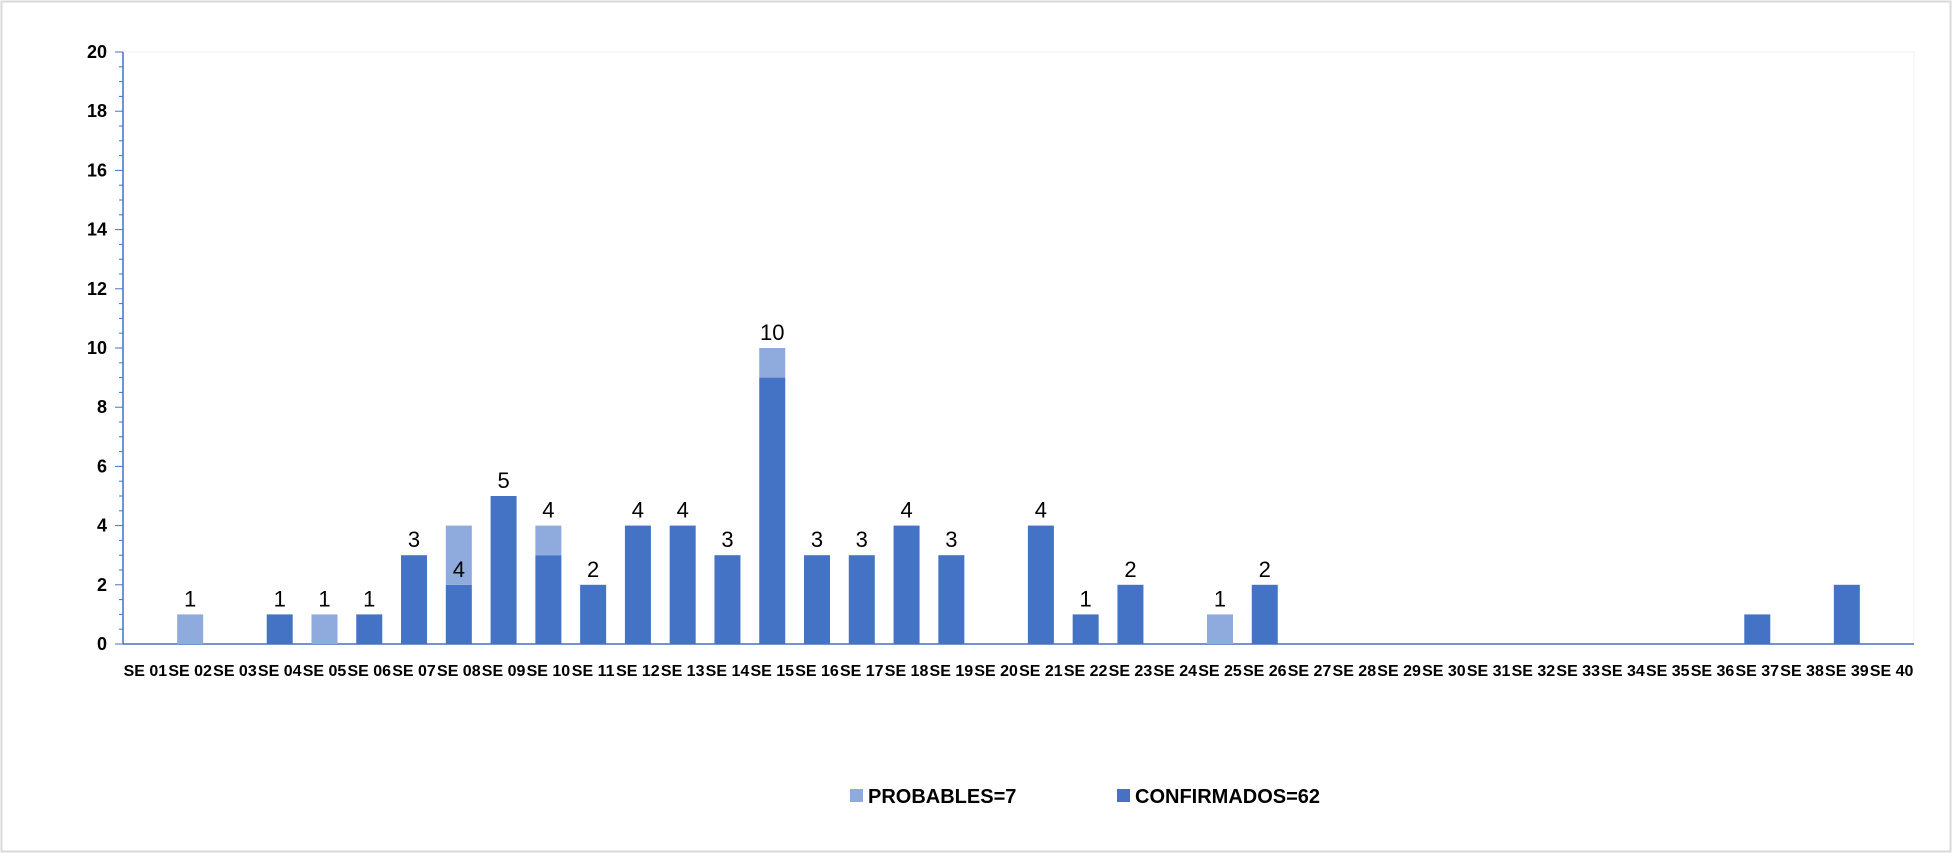 The width and height of the screenshot is (1952, 858). I want to click on y-tick-label: 14, so click(97, 230).